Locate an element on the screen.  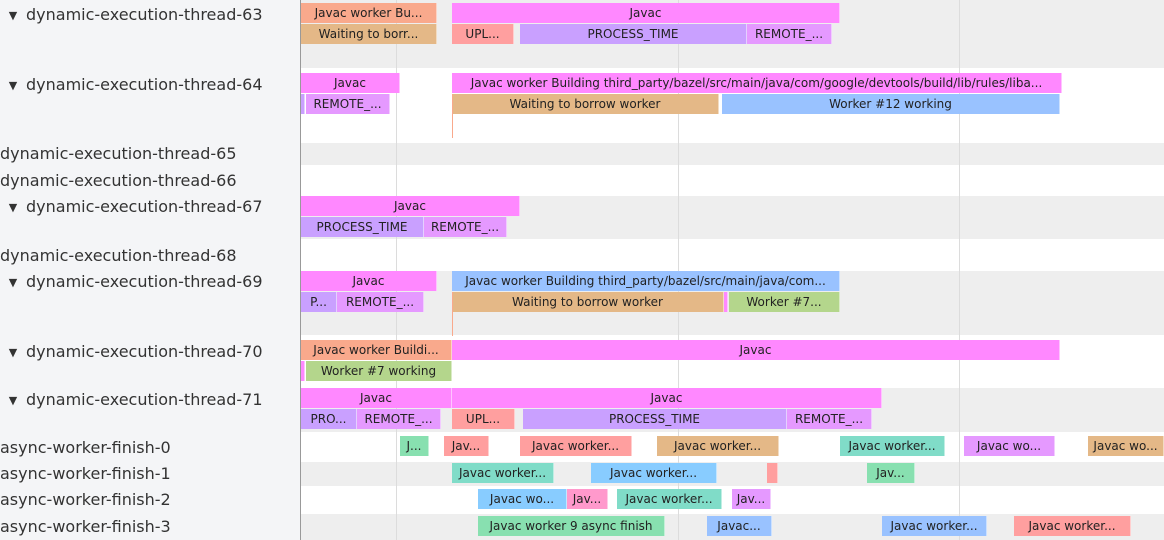
track-name: dynamic-execution-thread-66 is located at coordinates (118, 180).